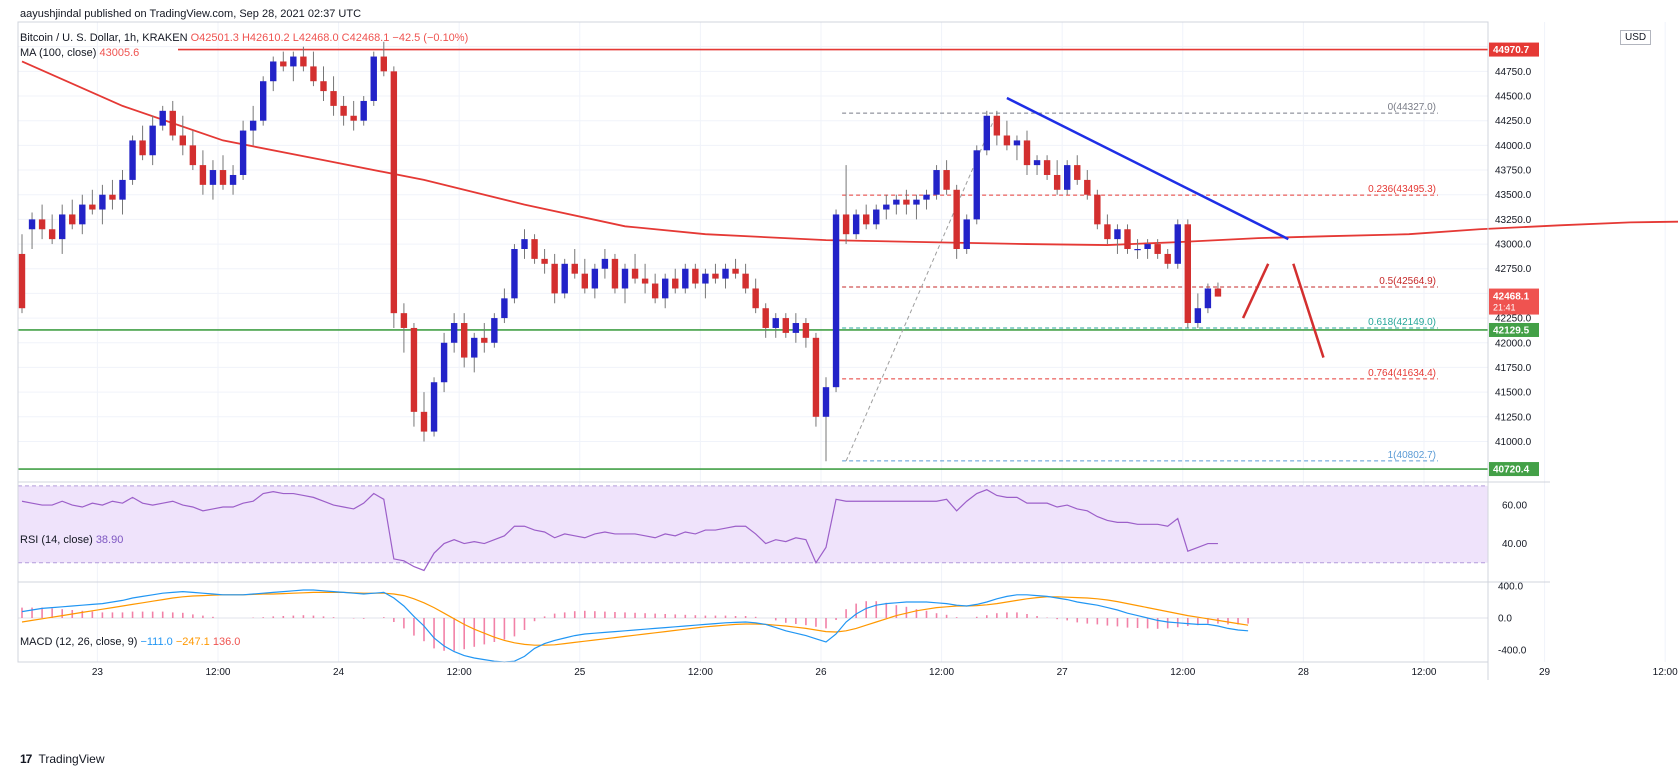 Image resolution: width=1678 pixels, height=778 pixels. Describe the element at coordinates (1510, 587) in the screenshot. I see `macd-tick-label: 400.0` at that location.